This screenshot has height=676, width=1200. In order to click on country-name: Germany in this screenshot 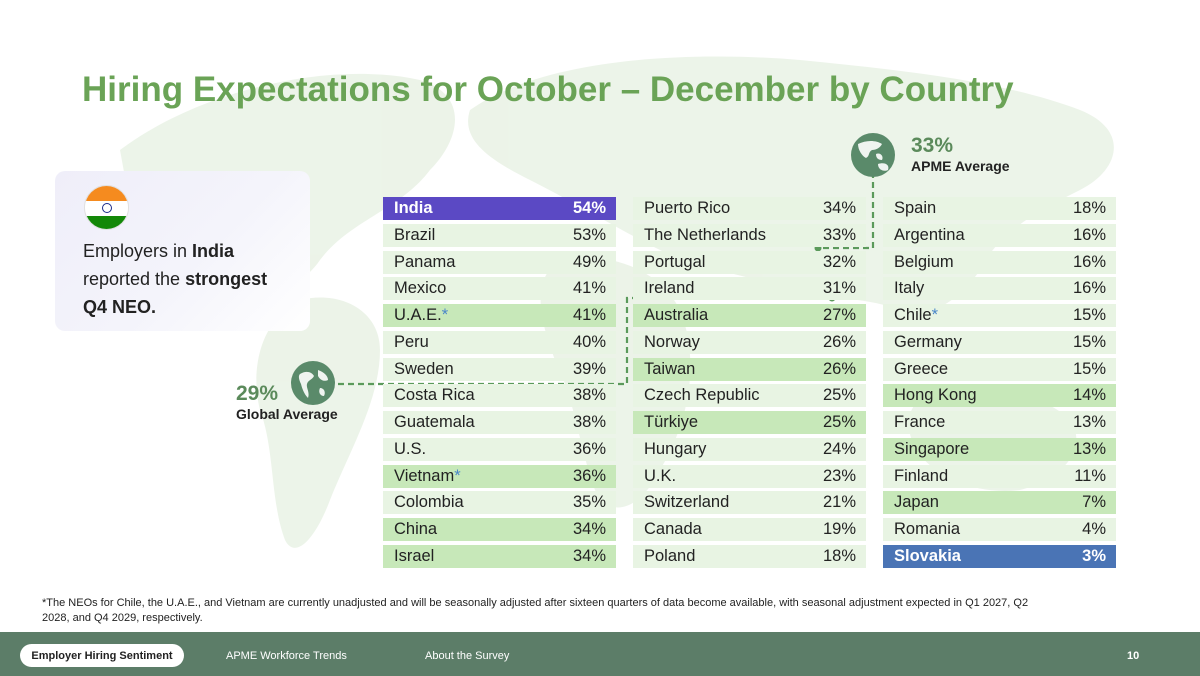, I will do `click(928, 341)`.